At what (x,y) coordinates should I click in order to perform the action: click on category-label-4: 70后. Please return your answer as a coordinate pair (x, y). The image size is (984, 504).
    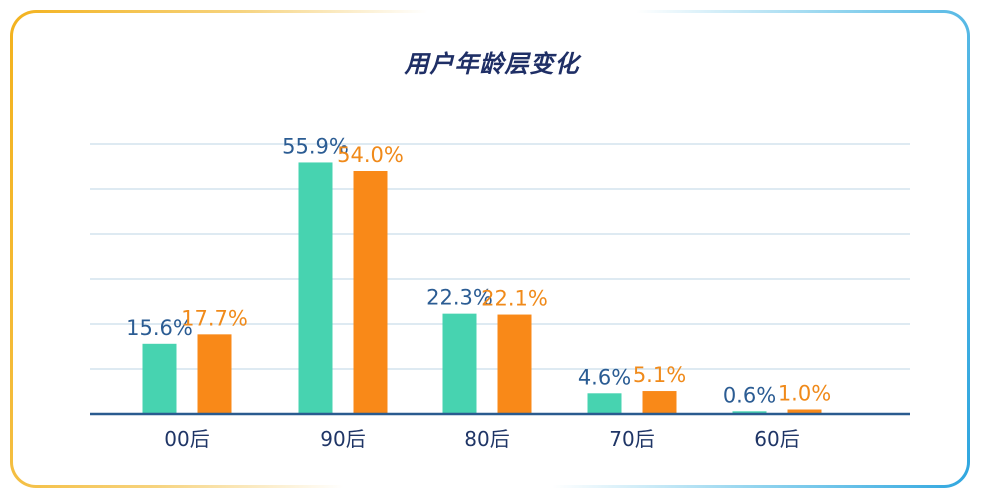
    Looking at the image, I should click on (631, 439).